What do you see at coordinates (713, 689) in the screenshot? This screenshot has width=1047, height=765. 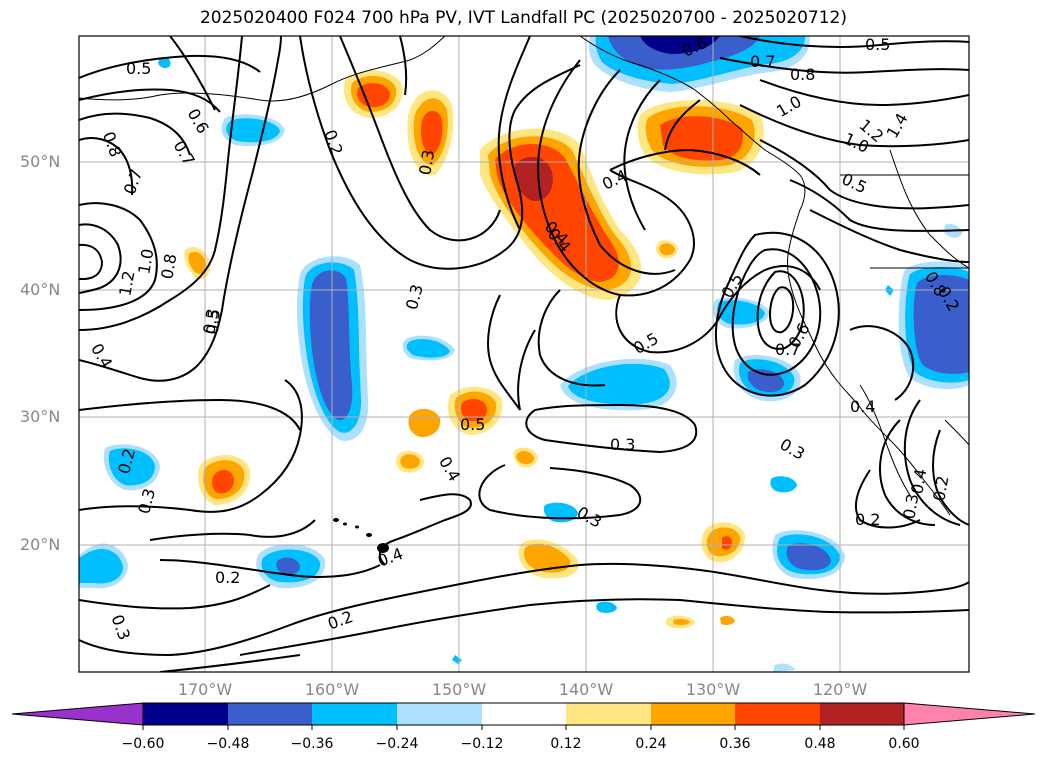 I see `lon-label: 130°W` at bounding box center [713, 689].